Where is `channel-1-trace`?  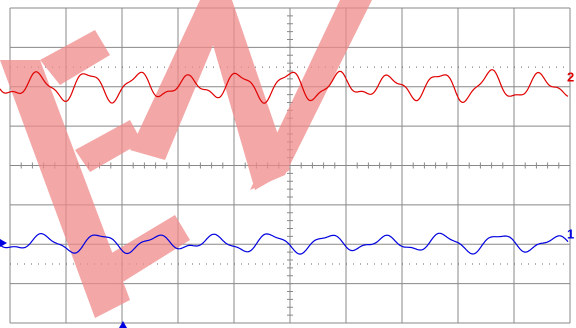
channel-1-trace is located at coordinates (284, 243).